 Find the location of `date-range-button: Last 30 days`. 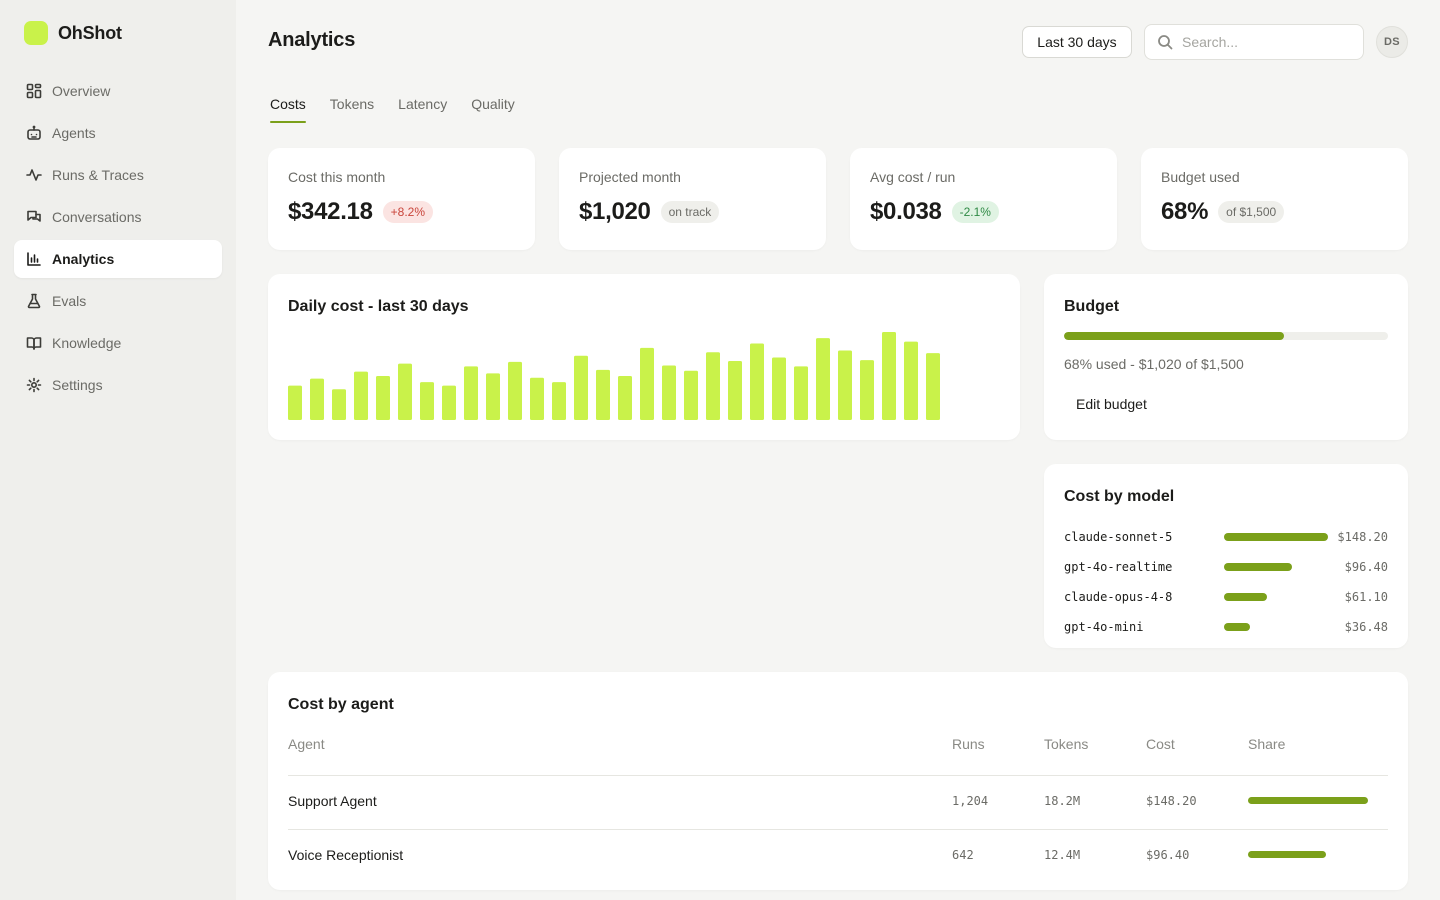

date-range-button: Last 30 days is located at coordinates (1077, 42).